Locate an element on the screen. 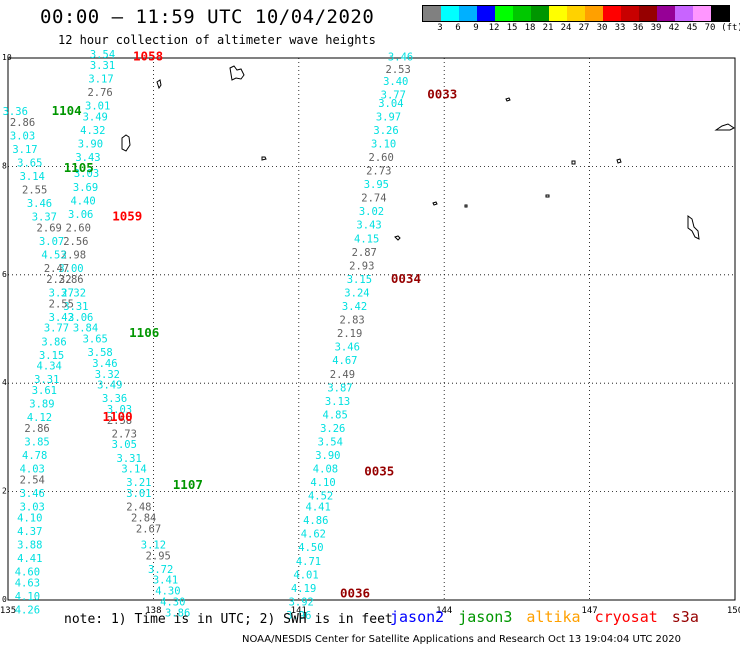  legend-label: 70 is located at coordinates (710, 28).